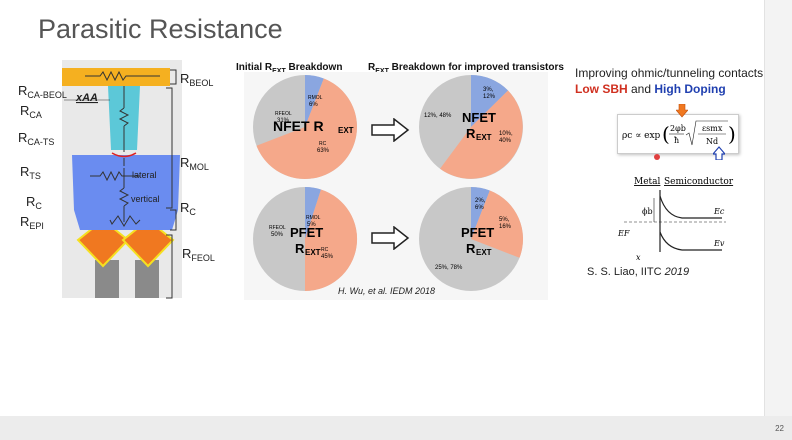  Describe the element at coordinates (719, 153) in the screenshot. I see `arrow-up-icon` at that location.